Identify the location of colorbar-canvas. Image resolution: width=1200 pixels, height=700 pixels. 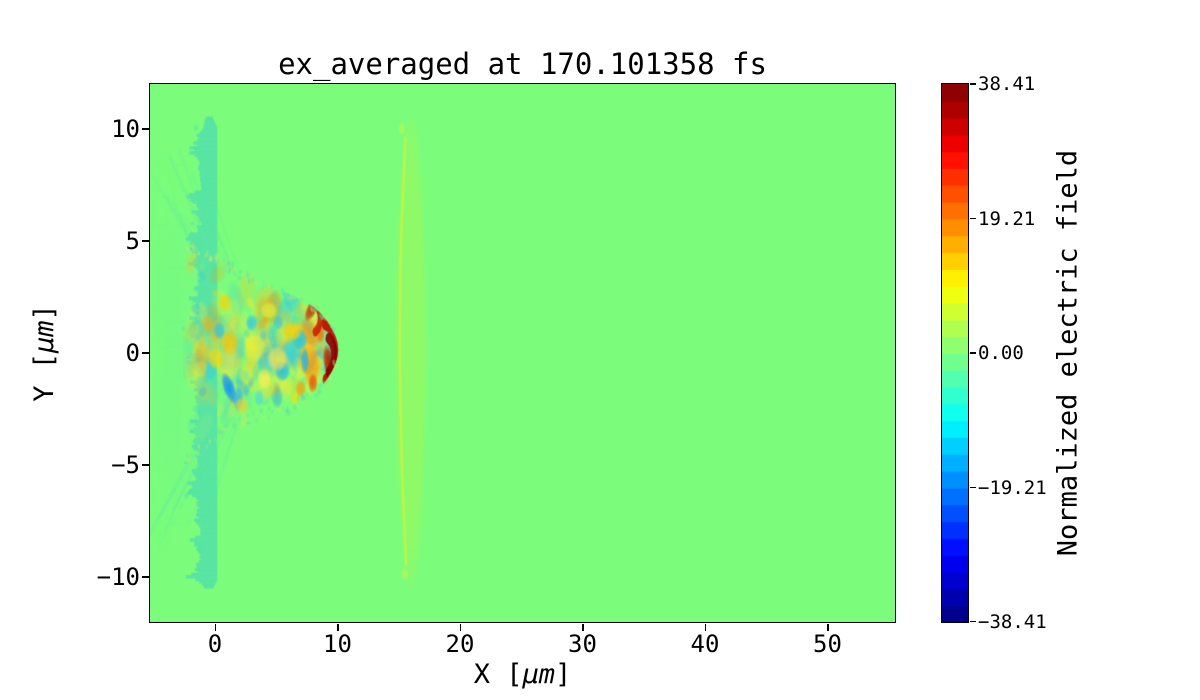
(954, 352).